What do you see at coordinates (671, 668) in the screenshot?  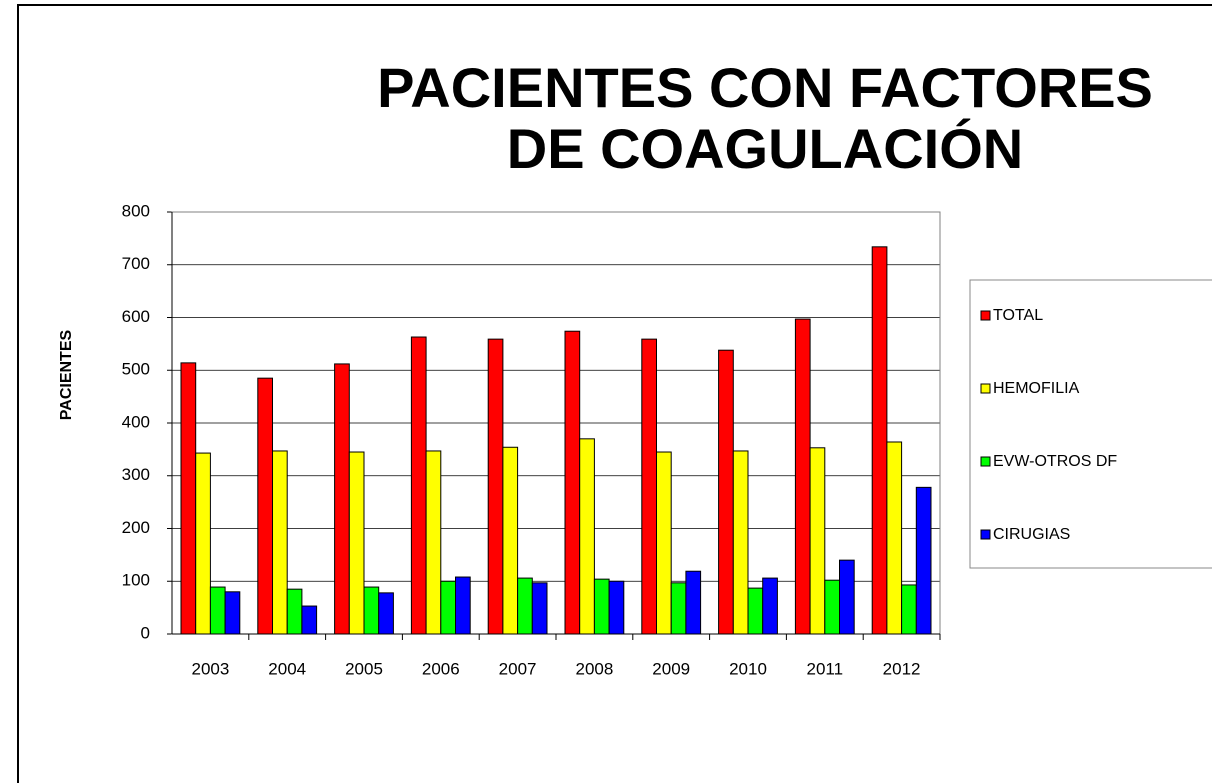 I see `x-tick-label: 2009` at bounding box center [671, 668].